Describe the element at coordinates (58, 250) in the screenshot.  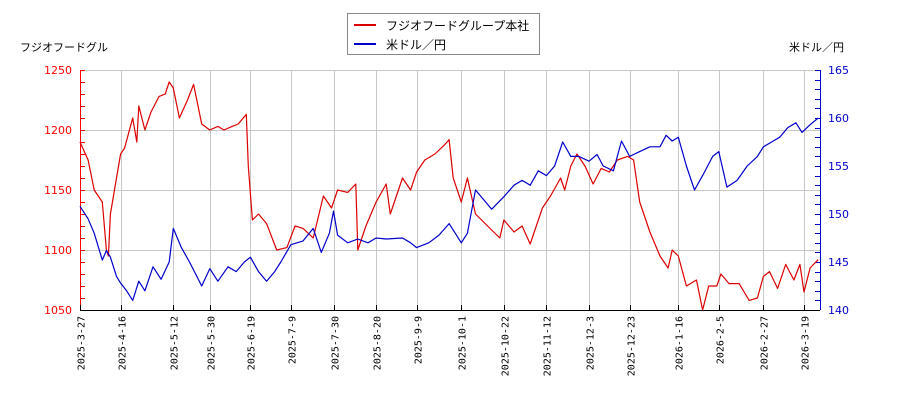
I see `svg-text: 1100` at that location.